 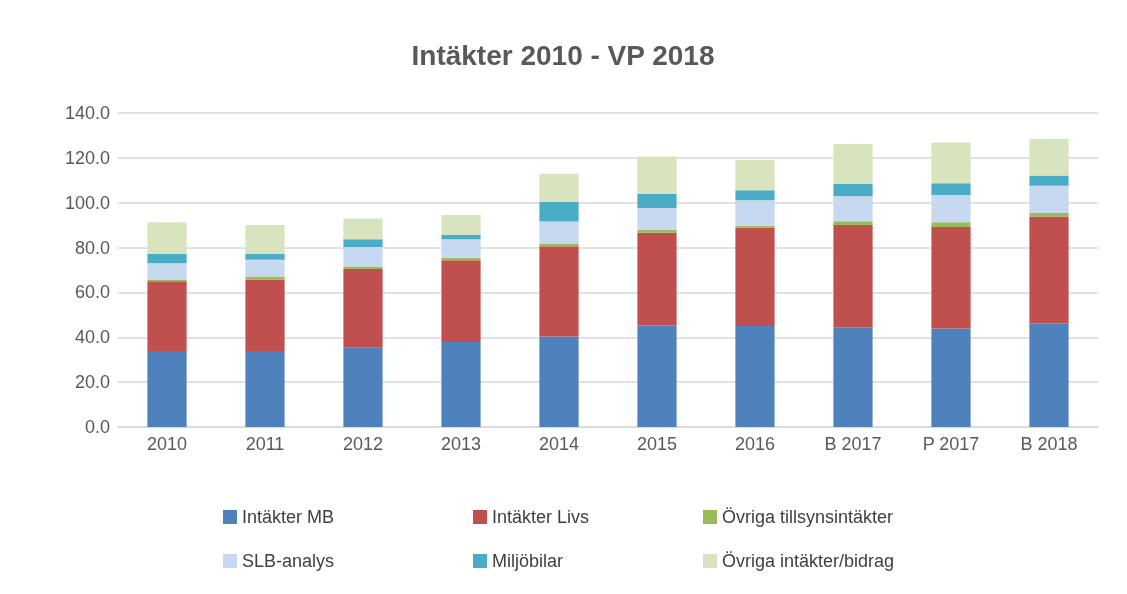 I want to click on legend-label: Intäkter MB, so click(x=288, y=517).